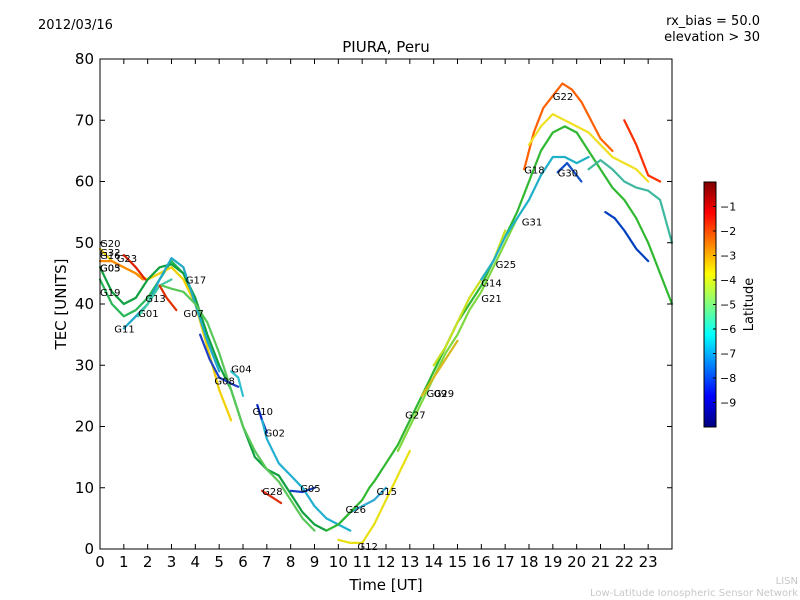 This screenshot has height=600, width=800. What do you see at coordinates (749, 305) in the screenshot?
I see `colorbar-label: Latitude` at bounding box center [749, 305].